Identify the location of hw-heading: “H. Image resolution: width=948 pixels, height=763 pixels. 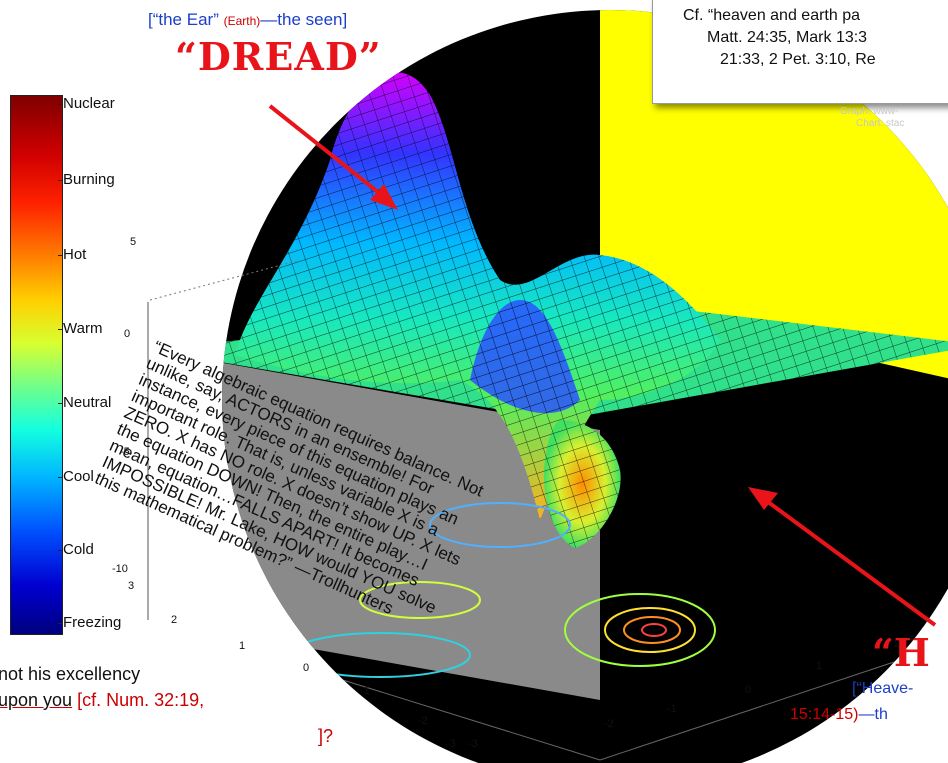
(901, 652).